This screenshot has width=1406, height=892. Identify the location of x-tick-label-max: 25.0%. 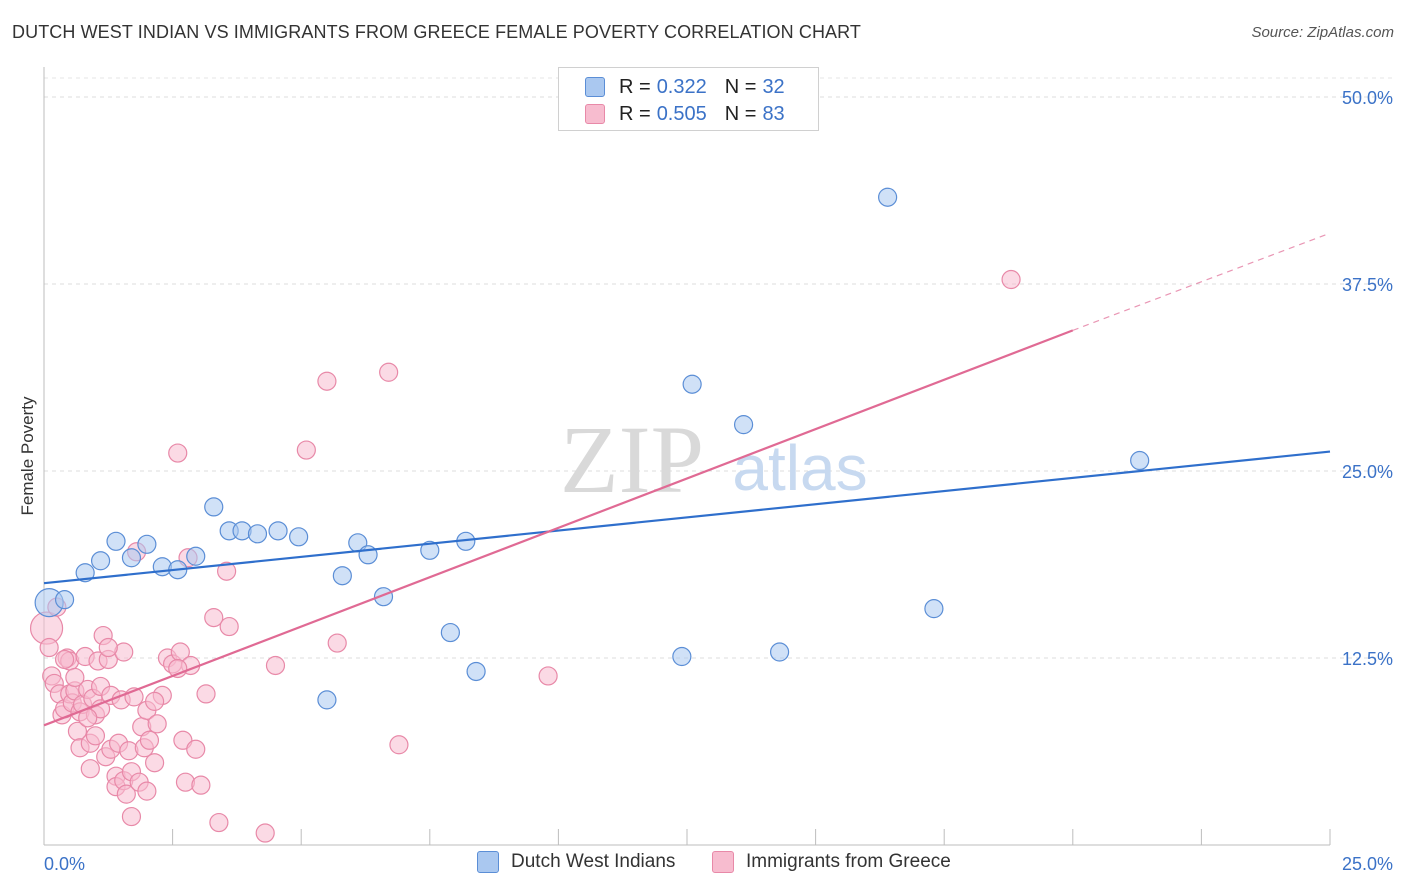
(1367, 864).